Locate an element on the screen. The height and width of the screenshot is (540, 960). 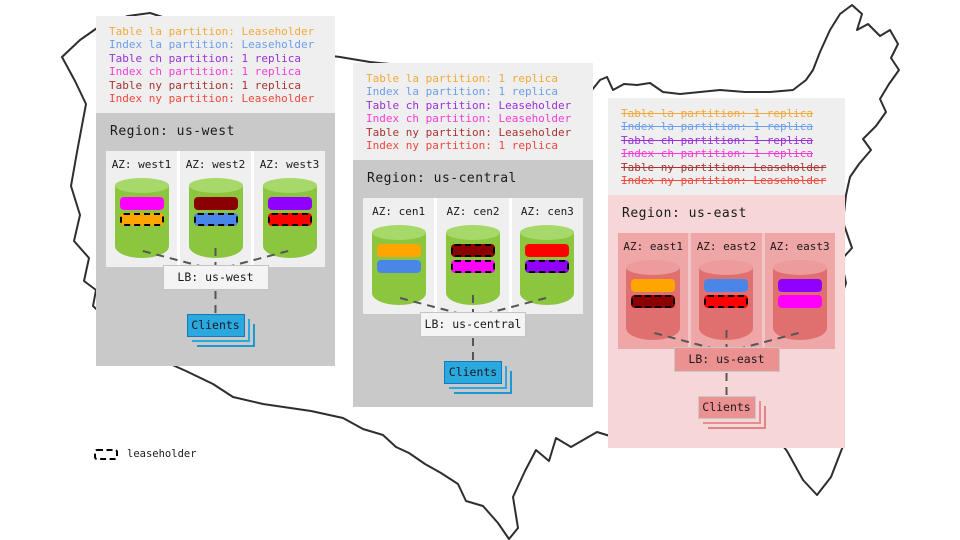
az-label: AZ: east2 is located at coordinates (726, 247).